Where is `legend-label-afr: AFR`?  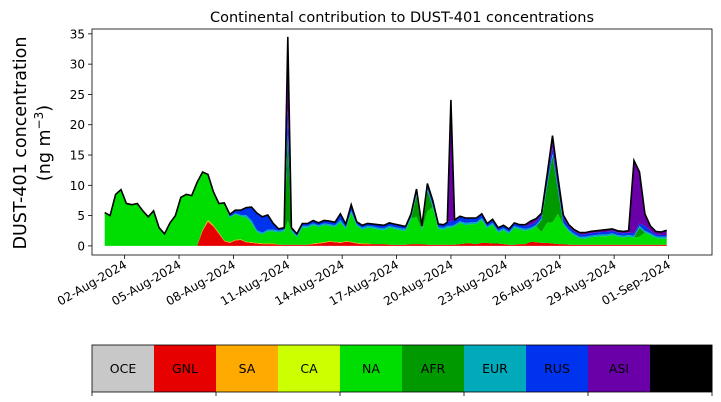 legend-label-afr: AFR is located at coordinates (433, 368).